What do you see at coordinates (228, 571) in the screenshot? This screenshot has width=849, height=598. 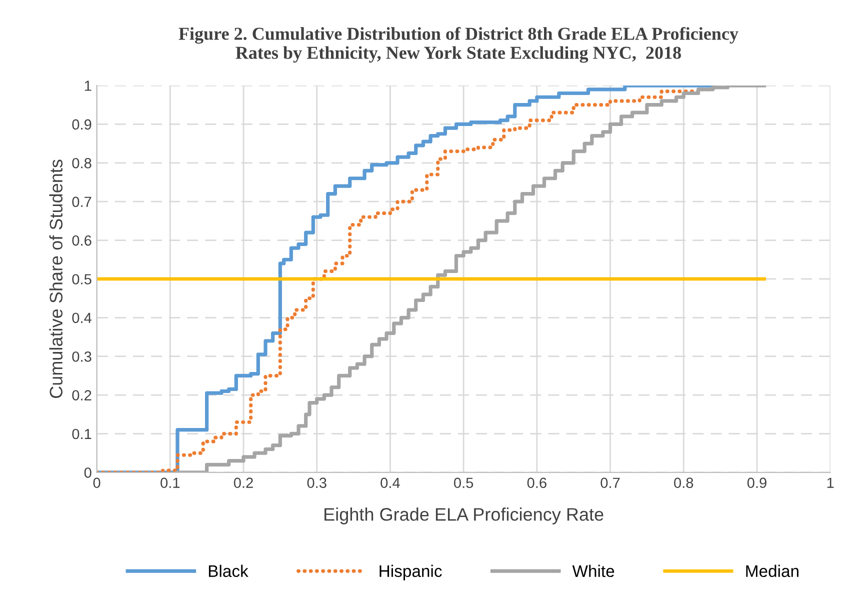 I see `legend-label: Black` at bounding box center [228, 571].